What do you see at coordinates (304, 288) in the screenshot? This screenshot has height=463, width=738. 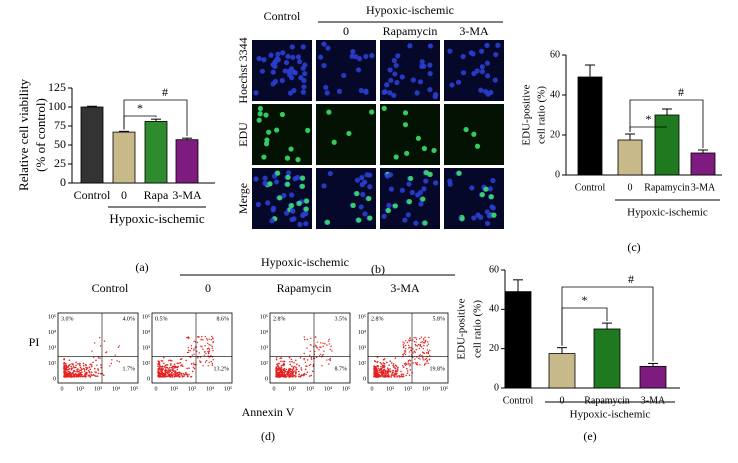 I see `plot-title: Rapamycin` at bounding box center [304, 288].